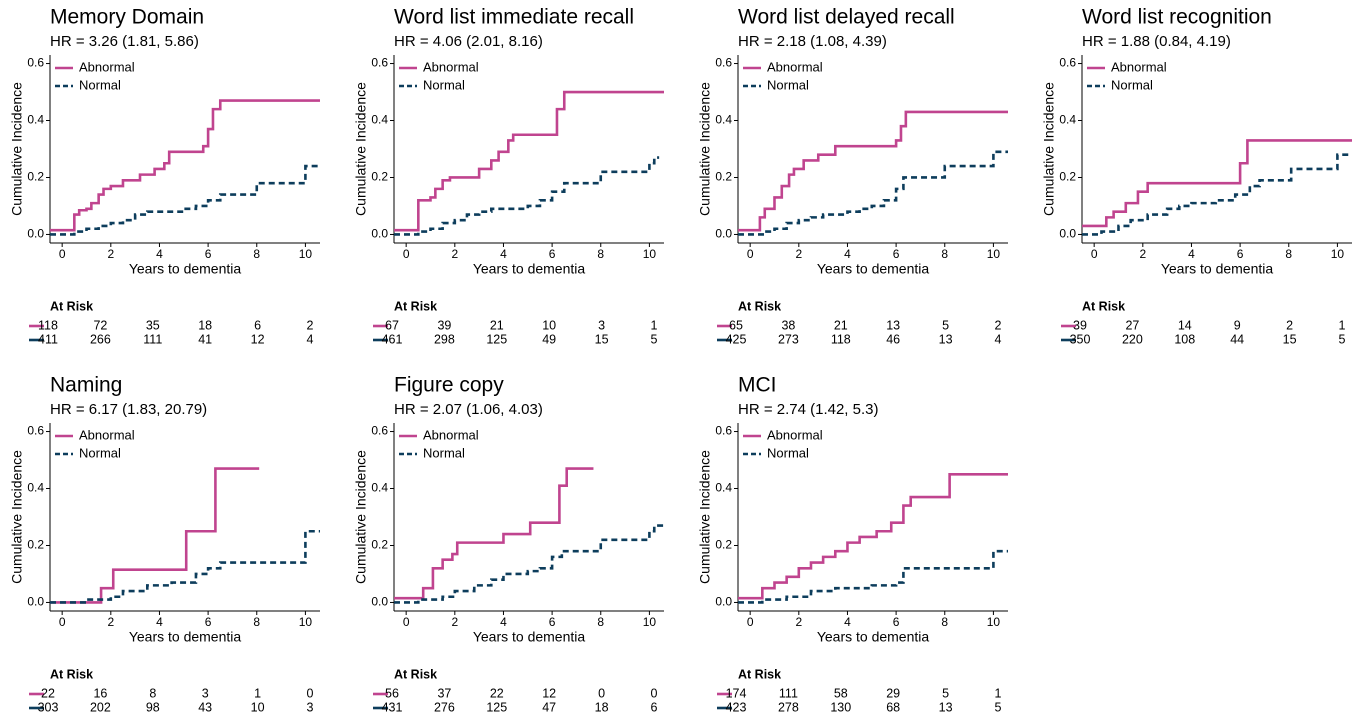 The image size is (1363, 717). What do you see at coordinates (153, 707) in the screenshot?
I see `at-risk-count: 98` at bounding box center [153, 707].